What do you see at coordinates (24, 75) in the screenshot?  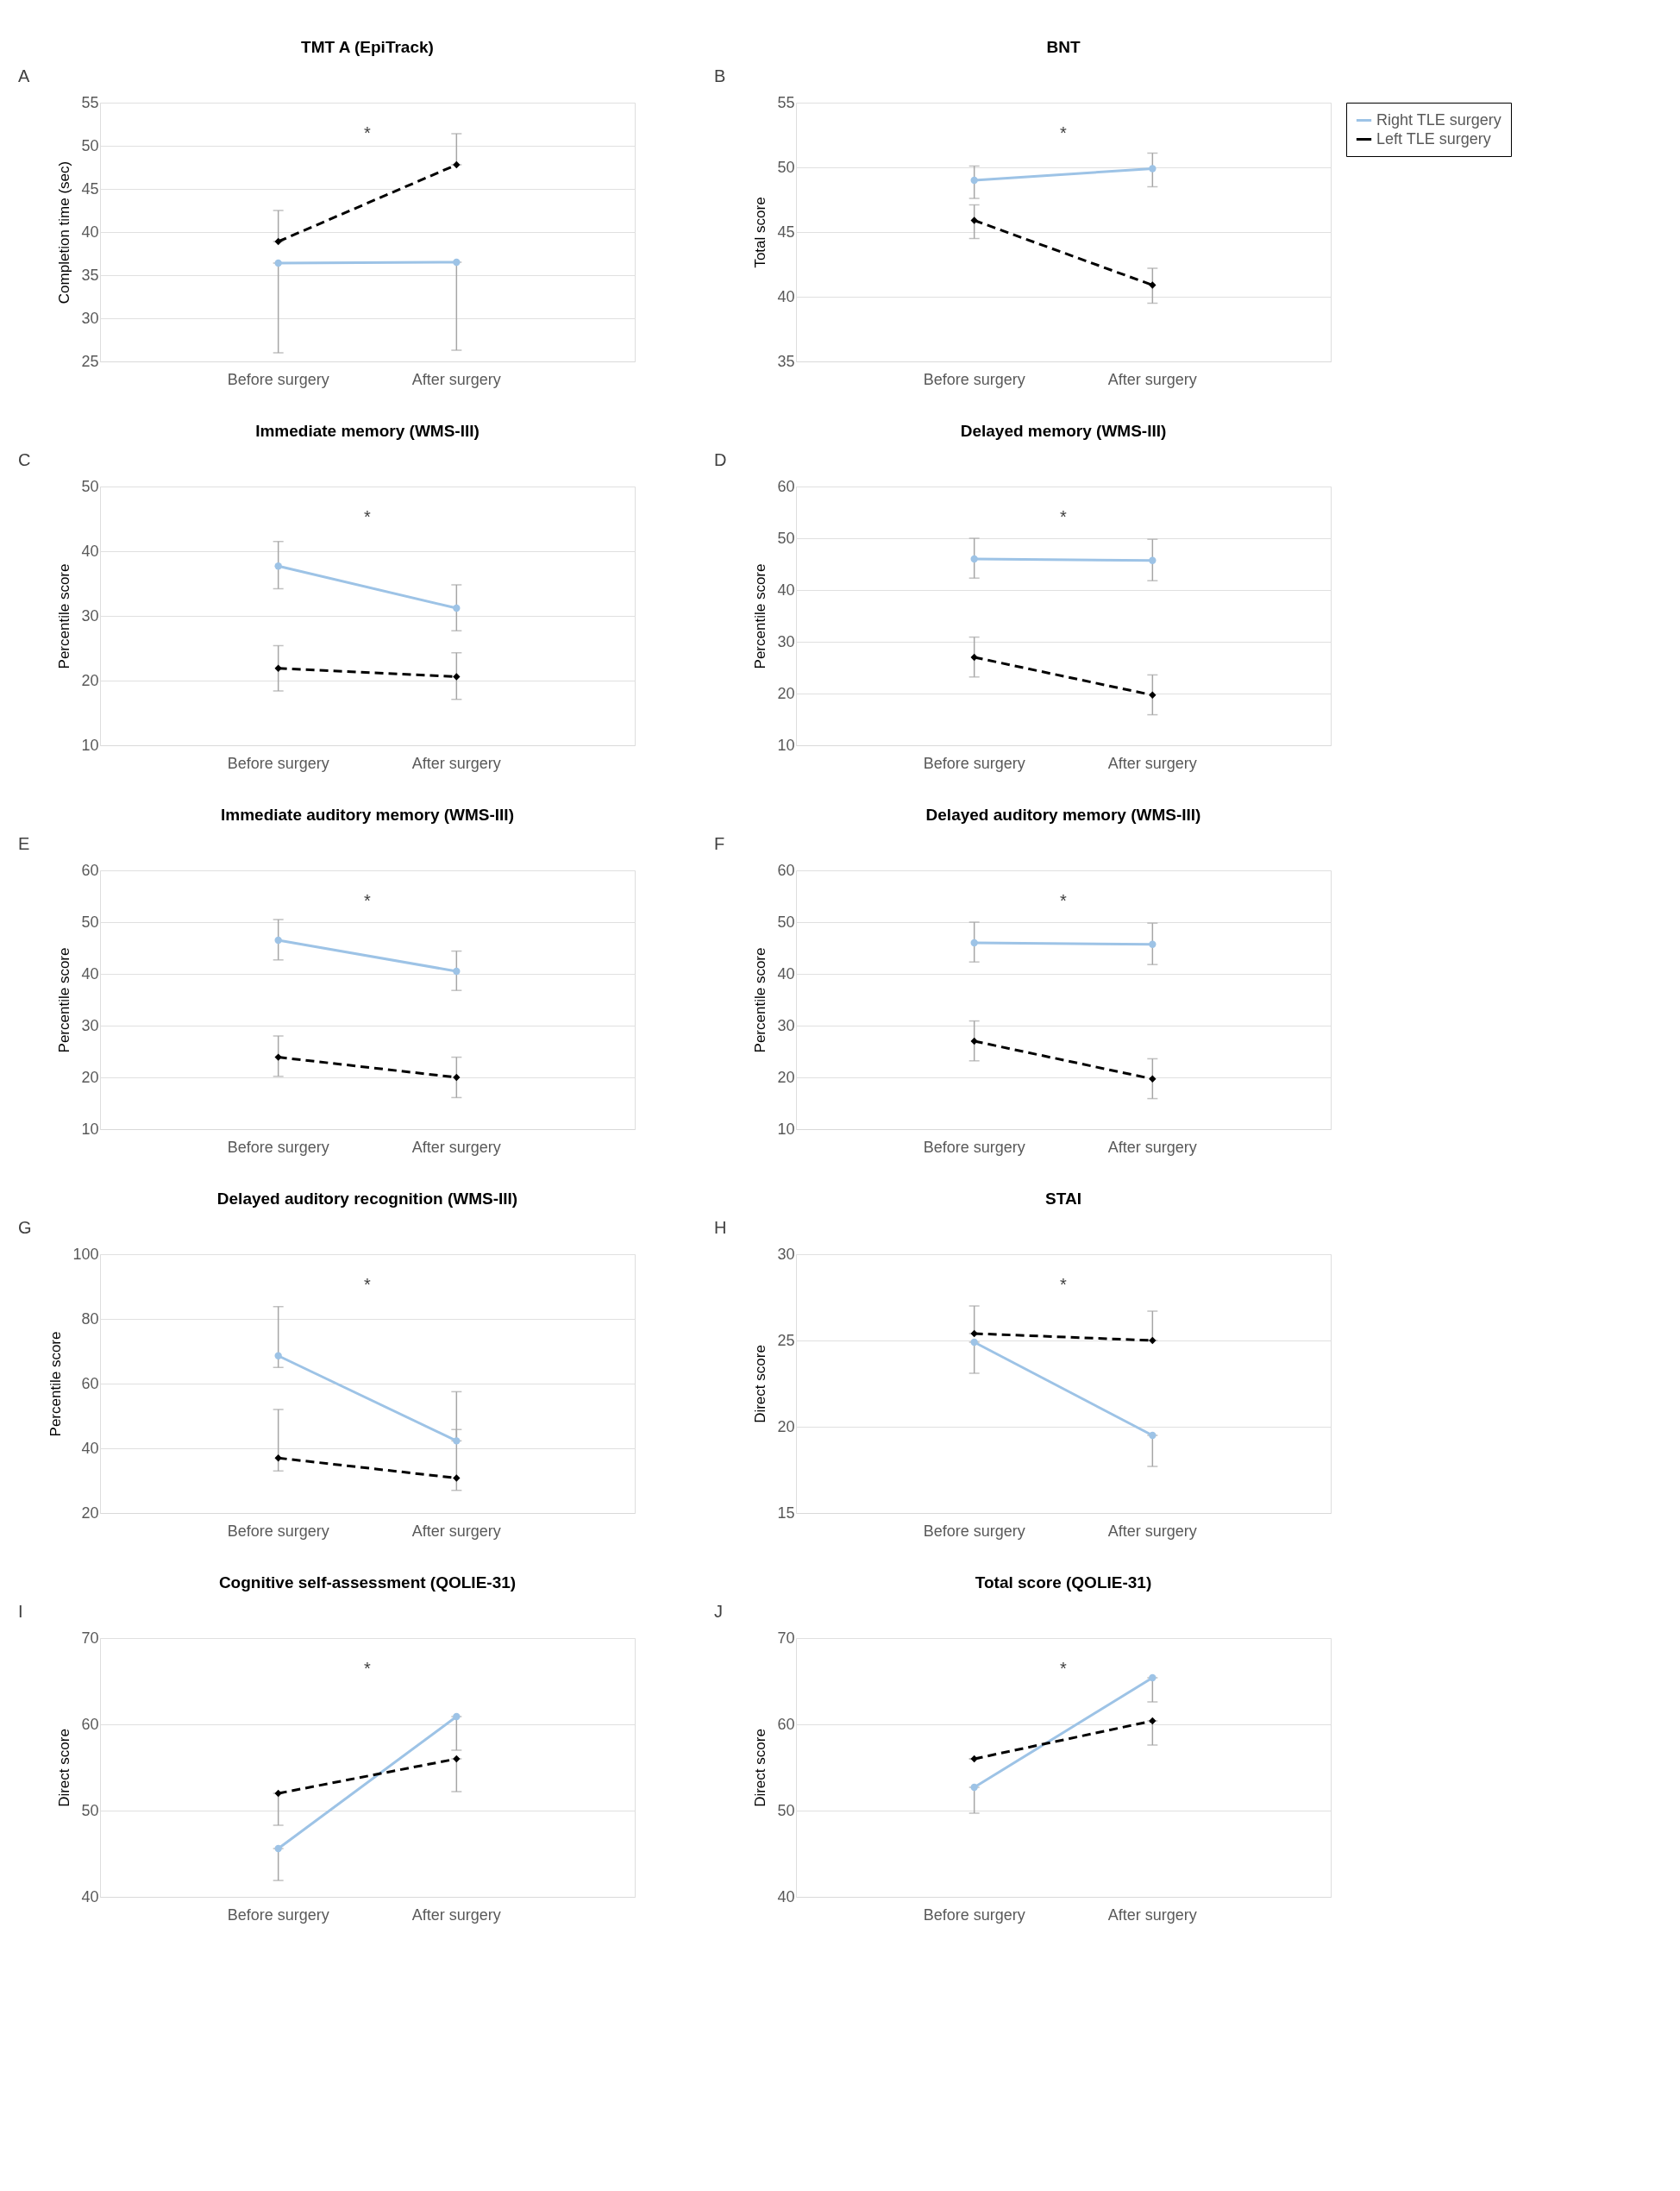 I see `text: A` at bounding box center [24, 75].